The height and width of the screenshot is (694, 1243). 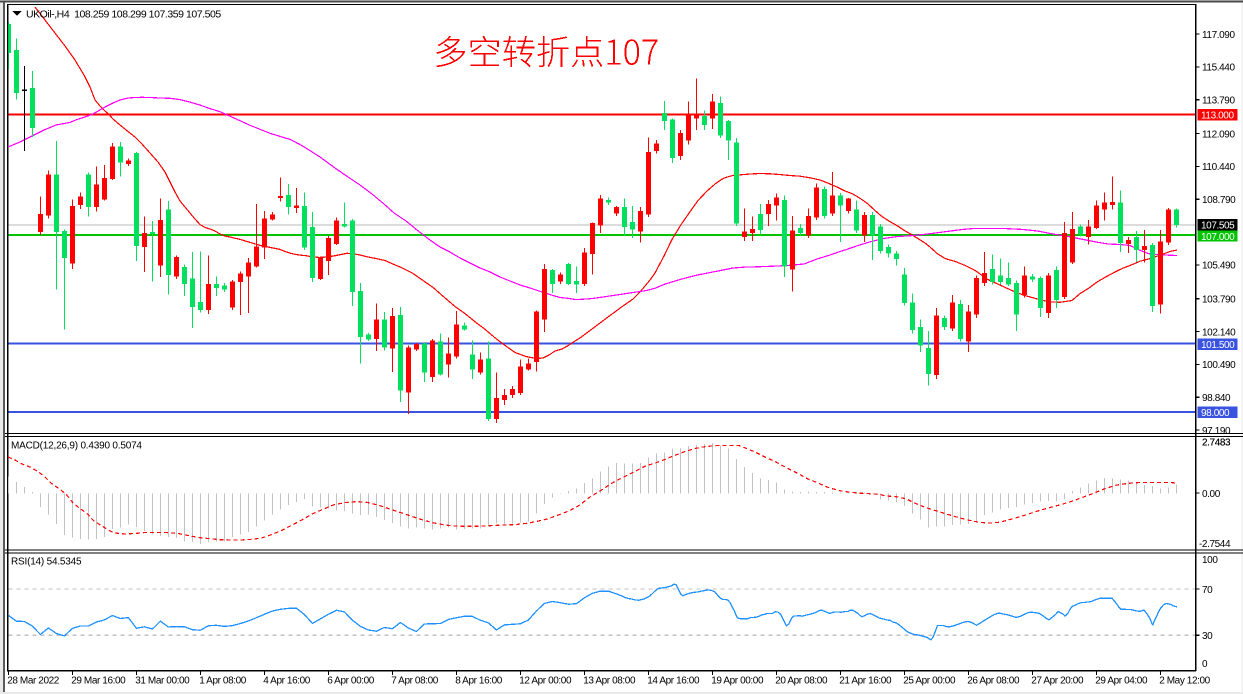 What do you see at coordinates (1218, 134) in the screenshot?
I see `svg-text: 112.090` at bounding box center [1218, 134].